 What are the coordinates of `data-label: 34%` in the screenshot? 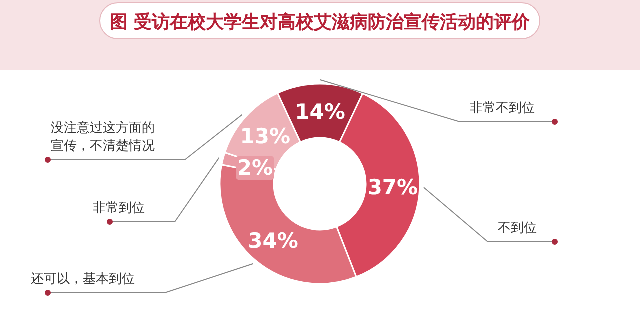 It's located at (273, 241).